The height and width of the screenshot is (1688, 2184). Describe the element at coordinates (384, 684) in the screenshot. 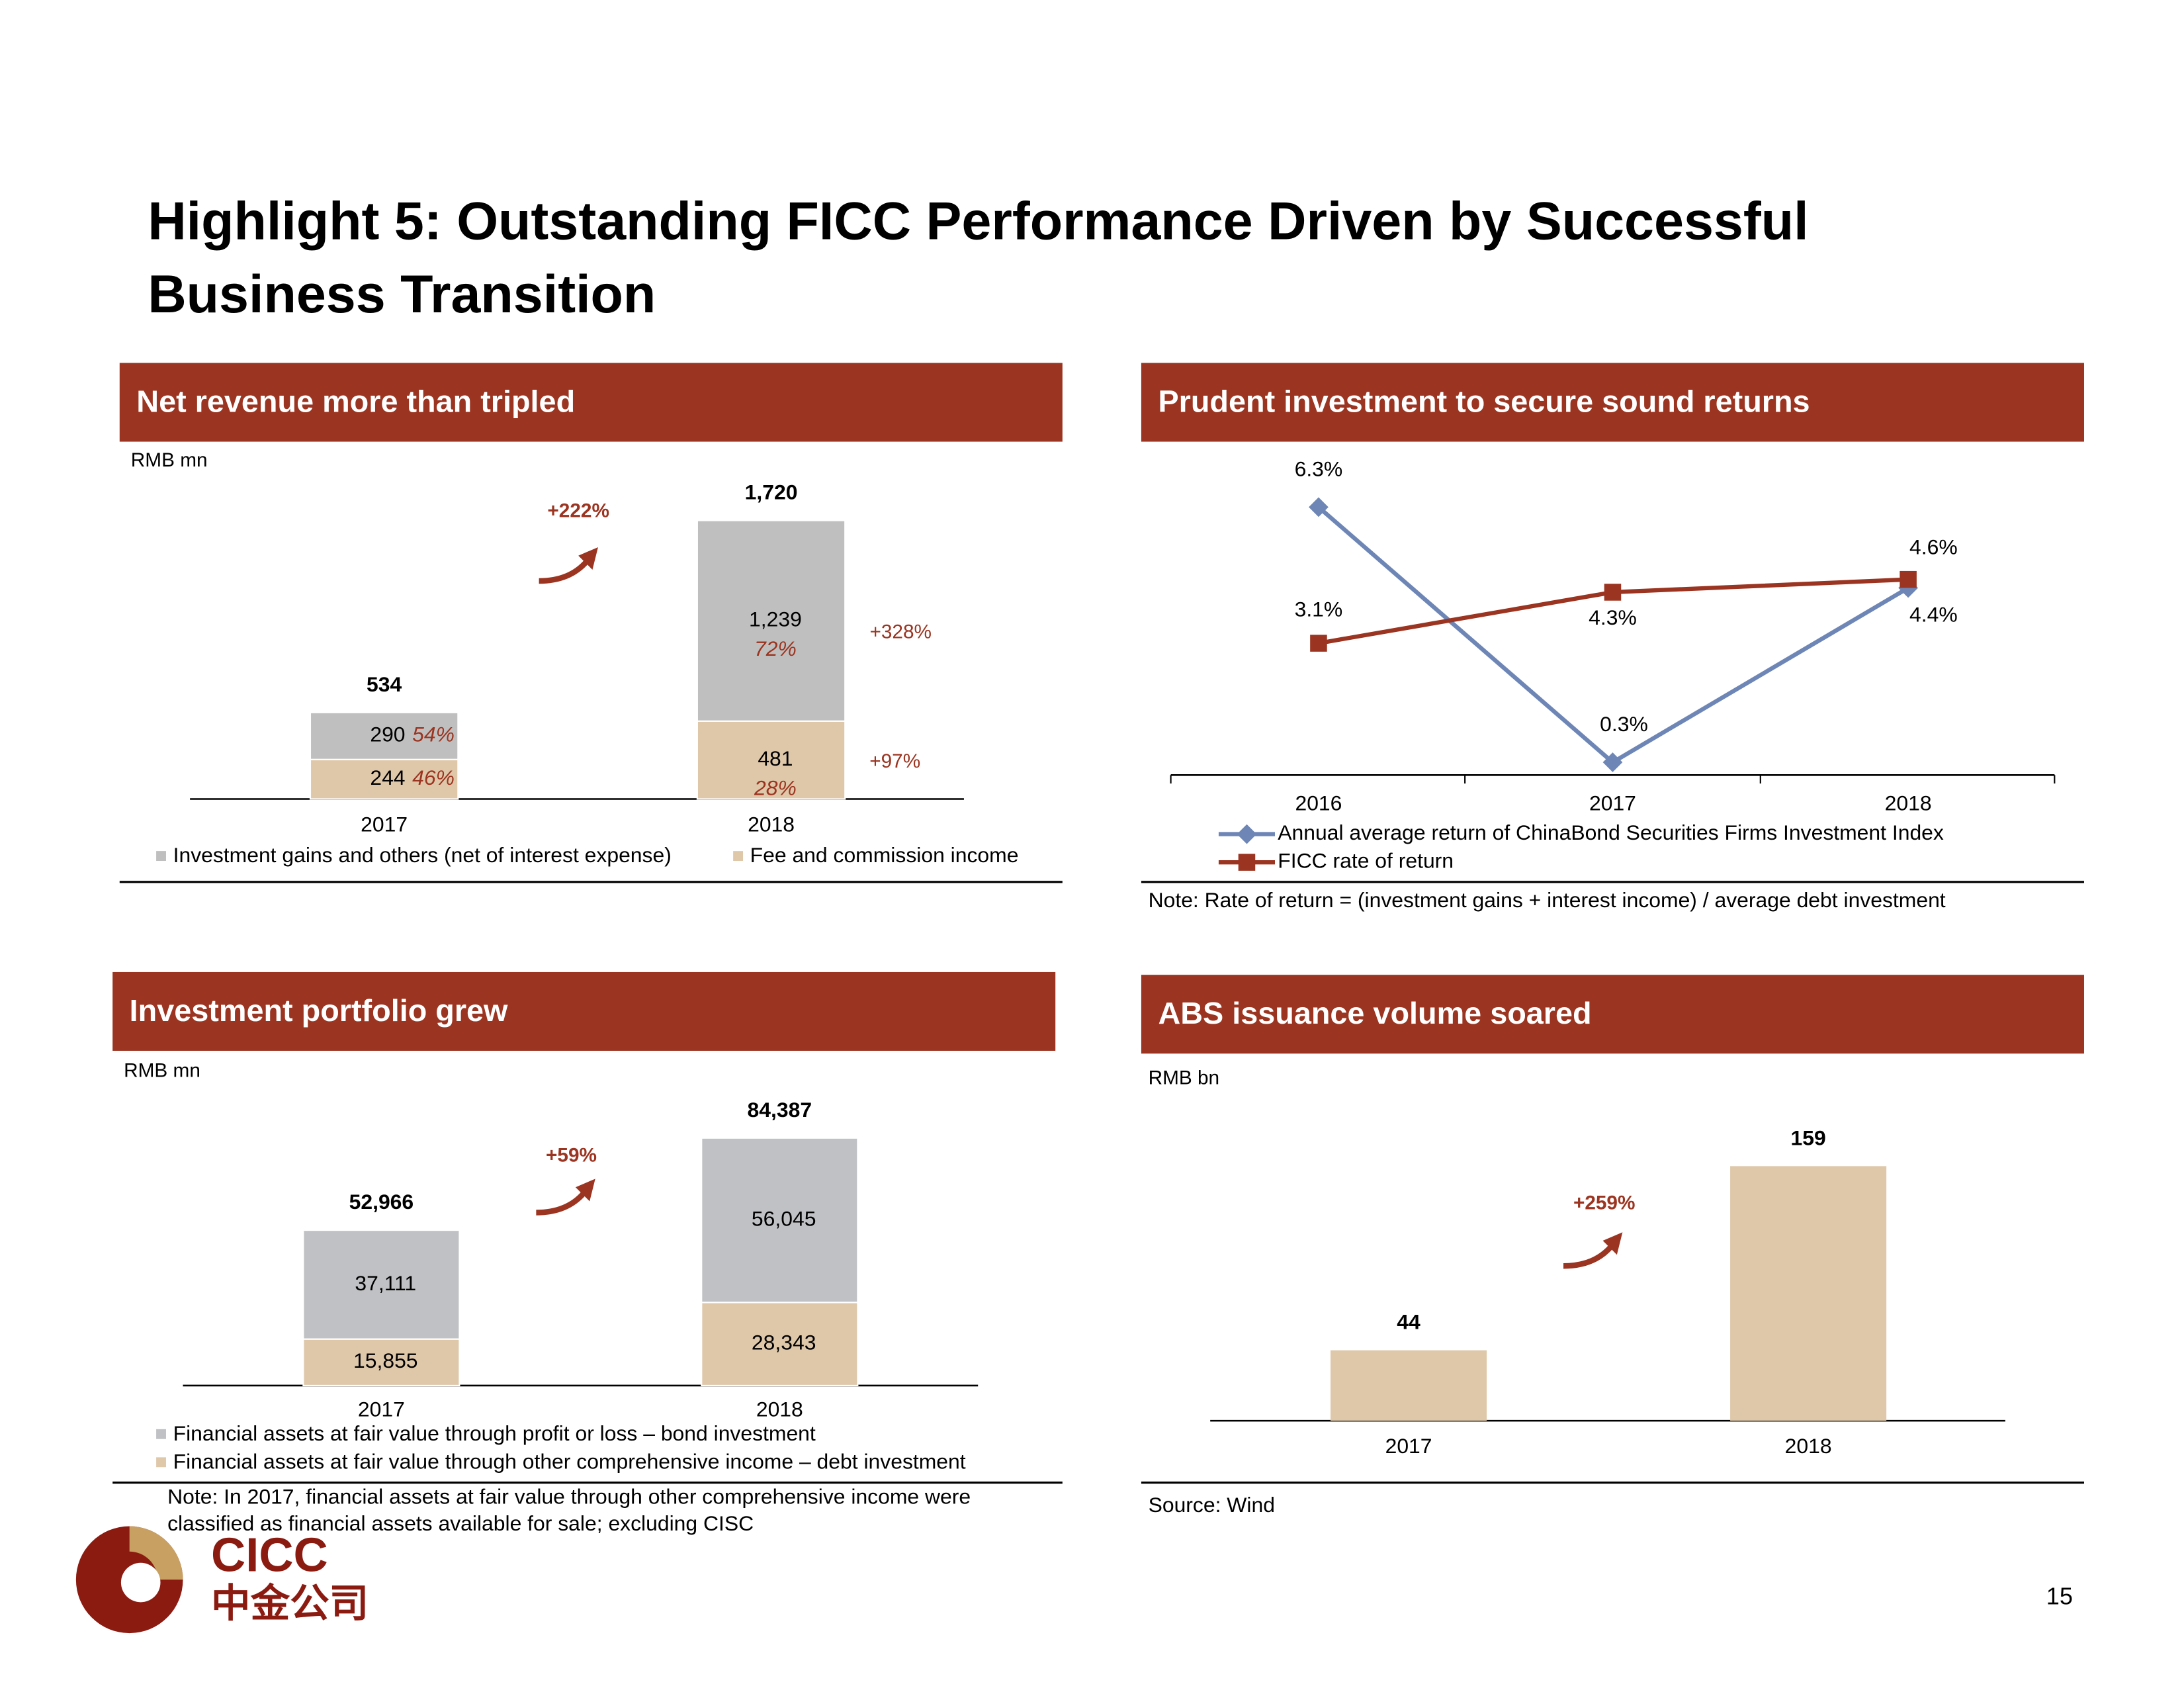

I see `total-label: 534` at that location.